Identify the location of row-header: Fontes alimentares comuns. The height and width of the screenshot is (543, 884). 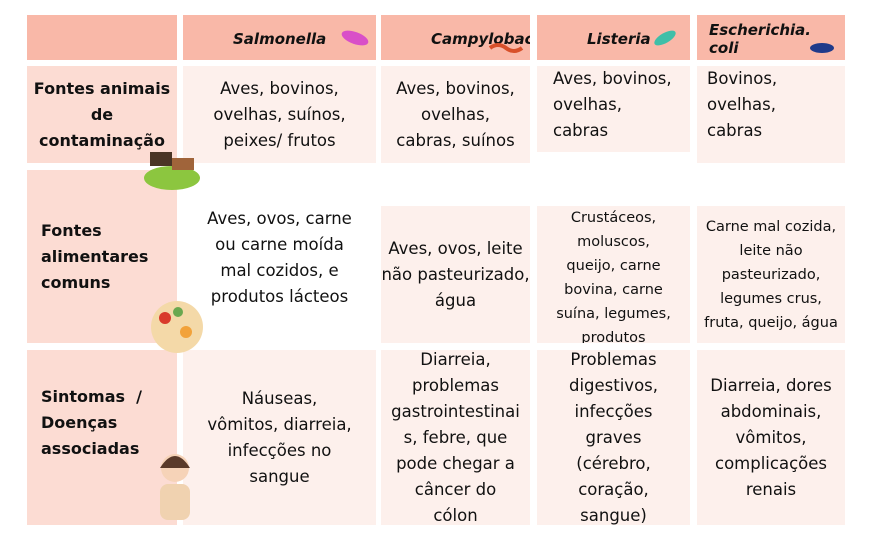
(102, 256).